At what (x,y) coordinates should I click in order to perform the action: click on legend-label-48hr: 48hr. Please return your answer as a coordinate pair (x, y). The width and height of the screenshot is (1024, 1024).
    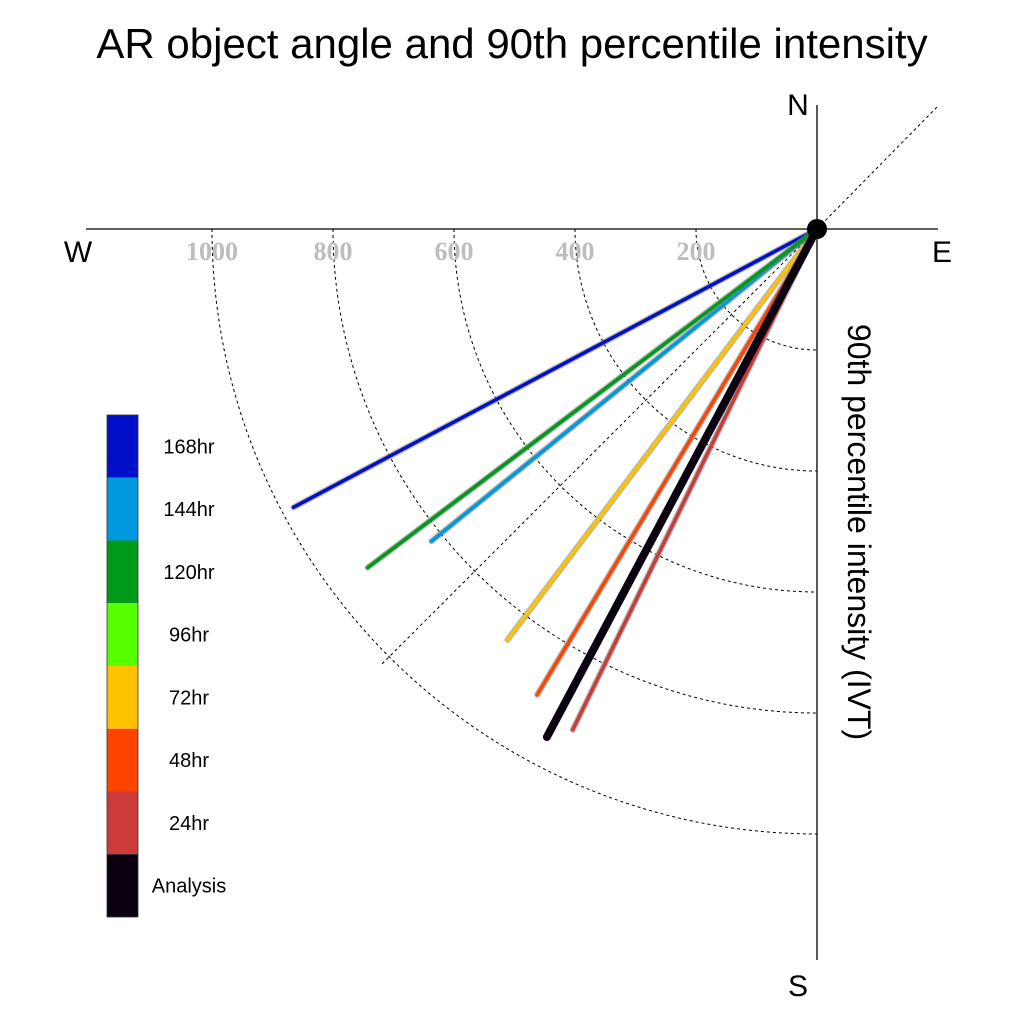
    Looking at the image, I should click on (189, 761).